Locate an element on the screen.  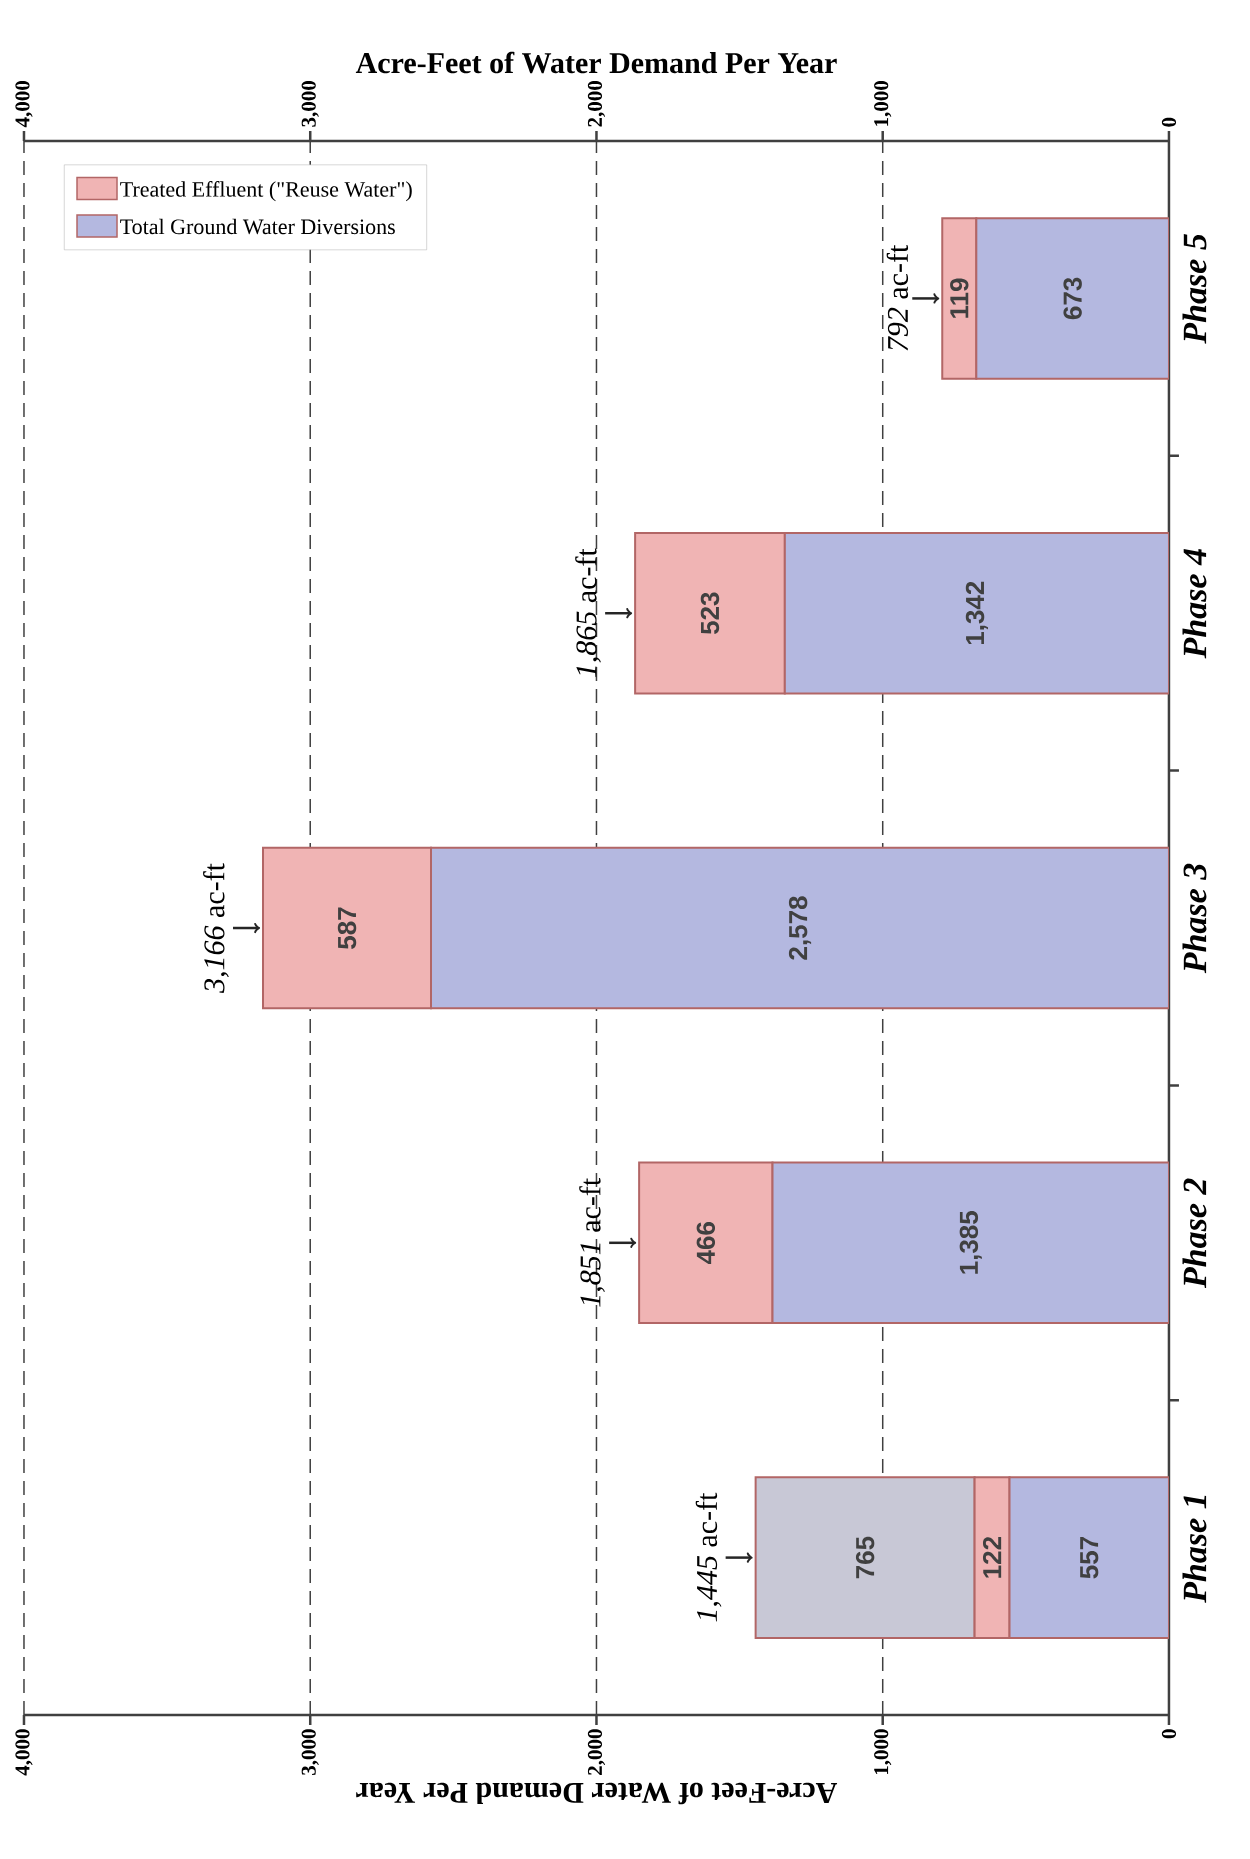
x2-tick-label: 3,000 is located at coordinates (310, 1752).